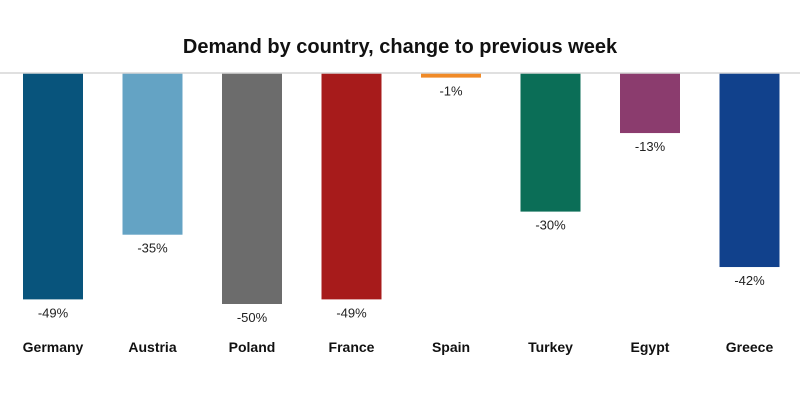 The width and height of the screenshot is (800, 400). Describe the element at coordinates (53, 347) in the screenshot. I see `category-label-germany: Germany` at that location.